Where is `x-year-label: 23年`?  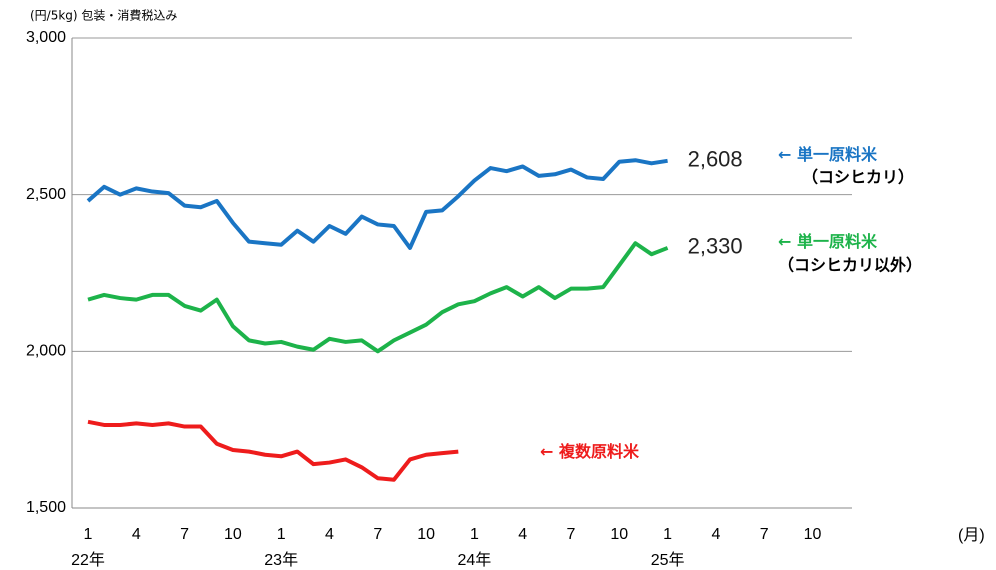
x-year-label: 23年 is located at coordinates (281, 560).